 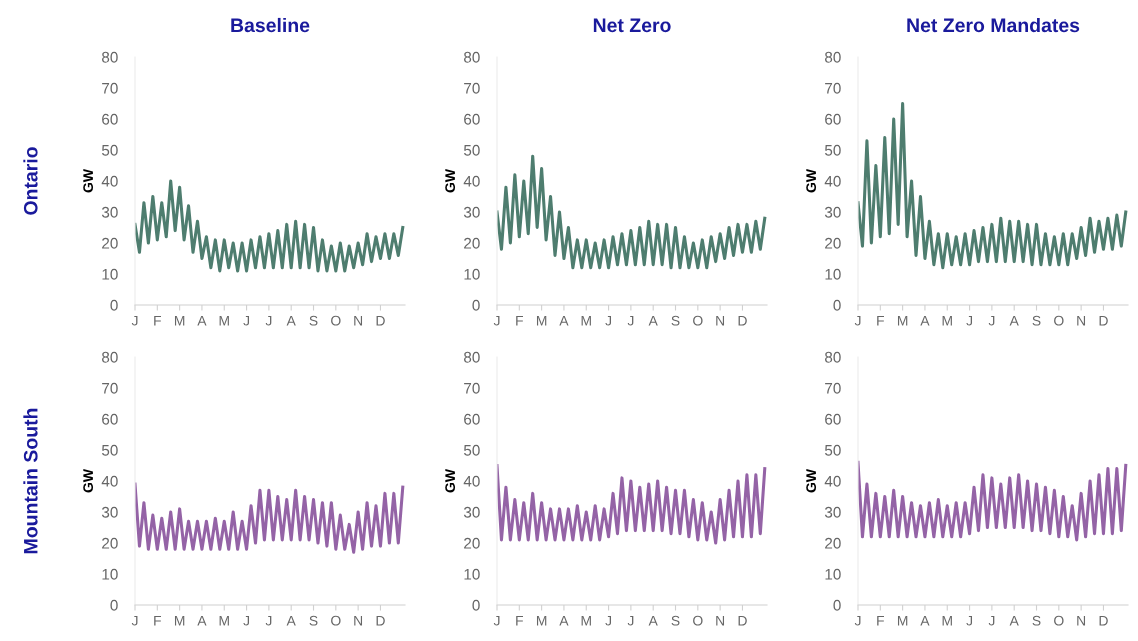 What do you see at coordinates (993, 25) in the screenshot?
I see `chart-title: Net Zero Mandates` at bounding box center [993, 25].